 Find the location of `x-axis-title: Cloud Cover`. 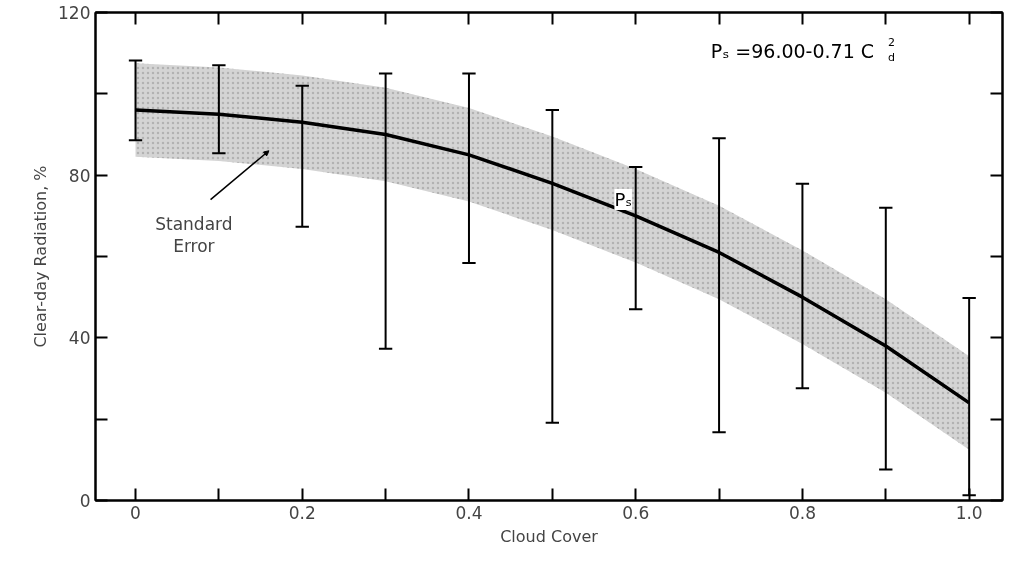

x-axis-title: Cloud Cover is located at coordinates (549, 536).